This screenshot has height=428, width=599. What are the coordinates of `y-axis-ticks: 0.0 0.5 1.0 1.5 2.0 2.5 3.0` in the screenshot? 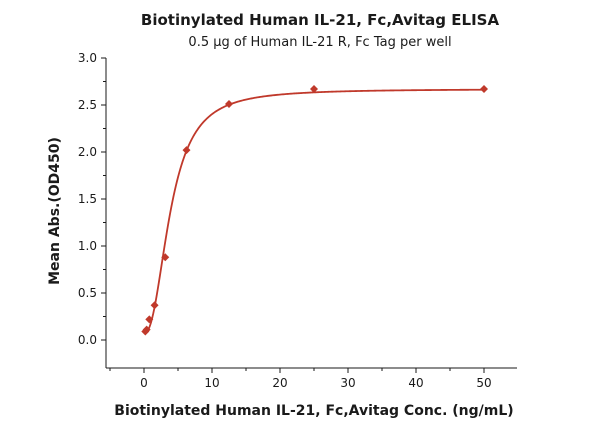 It's located at (92, 199).